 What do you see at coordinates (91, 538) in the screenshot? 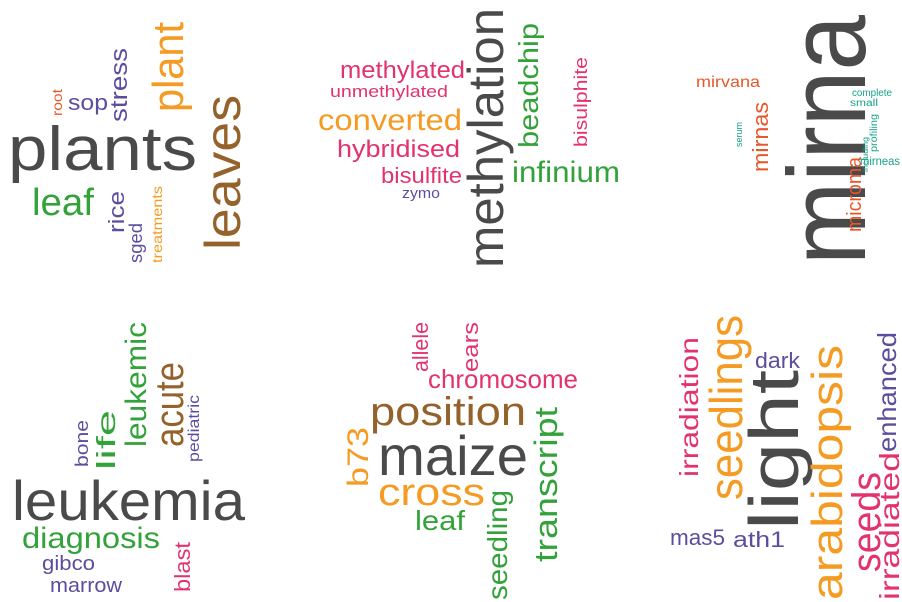
I see `word: diagnosis` at bounding box center [91, 538].